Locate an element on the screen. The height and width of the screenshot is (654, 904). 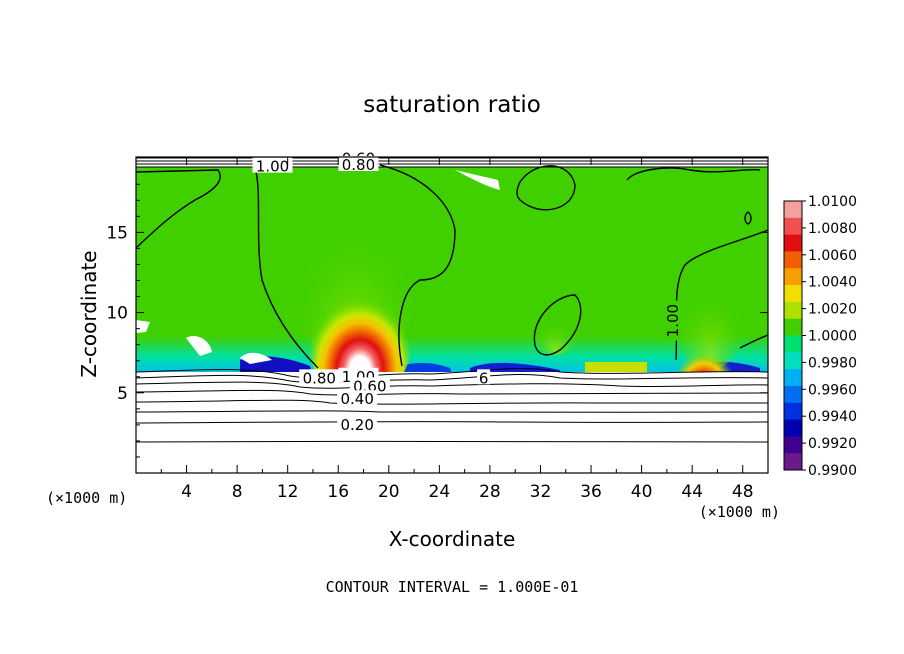
y-tick-label: 15 is located at coordinates (117, 233).